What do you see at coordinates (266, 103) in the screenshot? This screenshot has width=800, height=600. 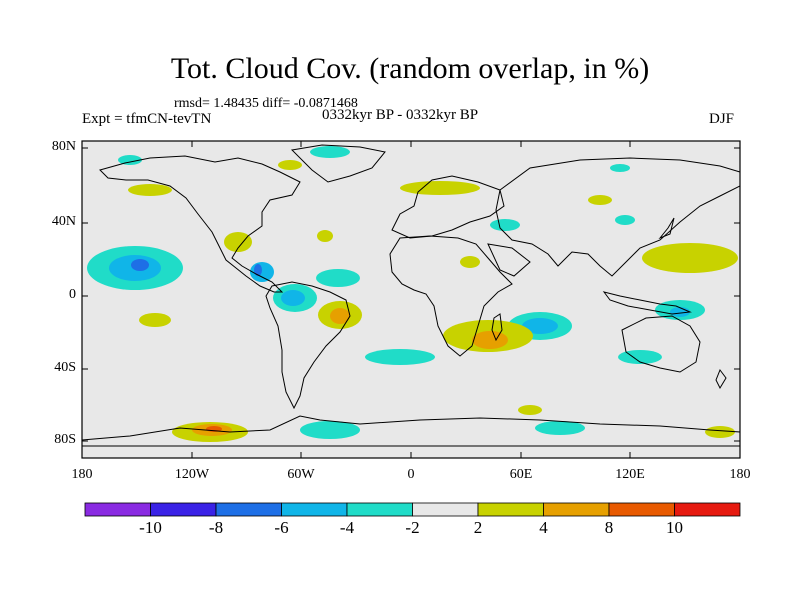 I see `rmsd-diff-stats: rmsd= 1.48435 diff= -0.0871468` at bounding box center [266, 103].